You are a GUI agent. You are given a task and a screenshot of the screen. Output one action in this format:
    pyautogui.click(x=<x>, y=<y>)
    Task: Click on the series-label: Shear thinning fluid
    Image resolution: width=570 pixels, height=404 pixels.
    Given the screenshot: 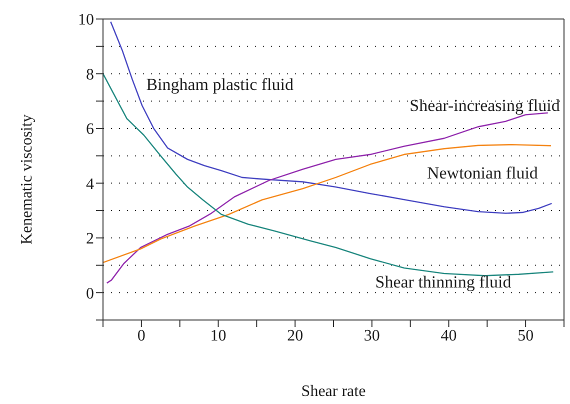 What is the action you would take?
    pyautogui.click(x=443, y=282)
    